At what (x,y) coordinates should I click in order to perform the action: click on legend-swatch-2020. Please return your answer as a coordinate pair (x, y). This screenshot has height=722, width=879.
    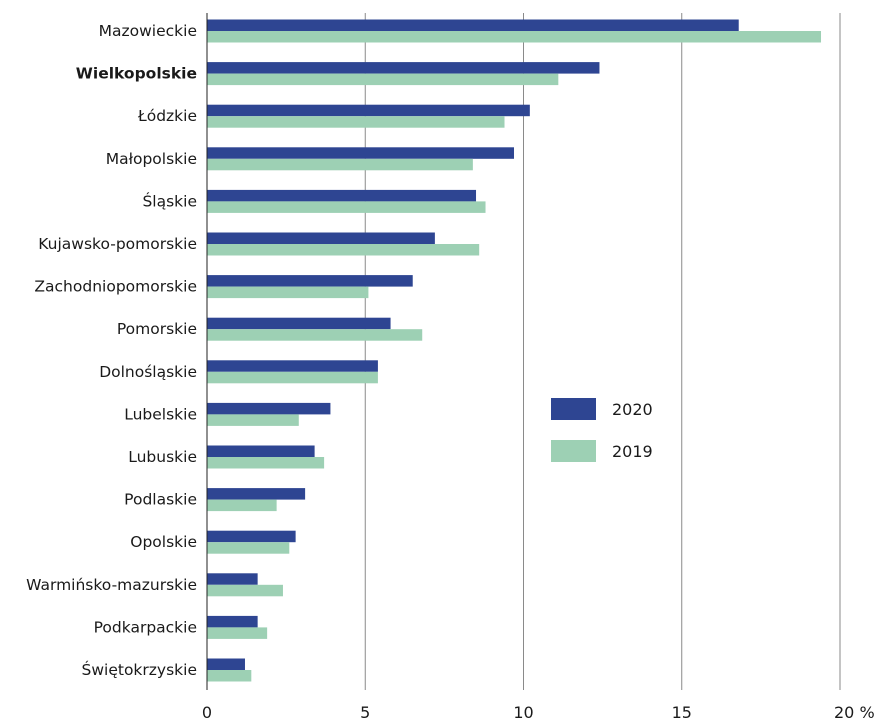
    Looking at the image, I should click on (573, 409).